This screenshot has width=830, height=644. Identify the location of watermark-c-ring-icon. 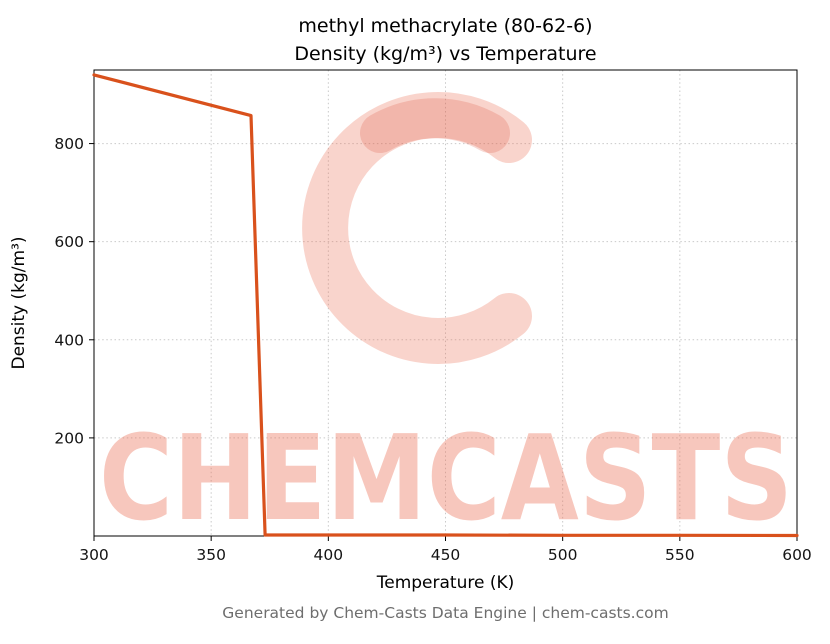
(417, 228).